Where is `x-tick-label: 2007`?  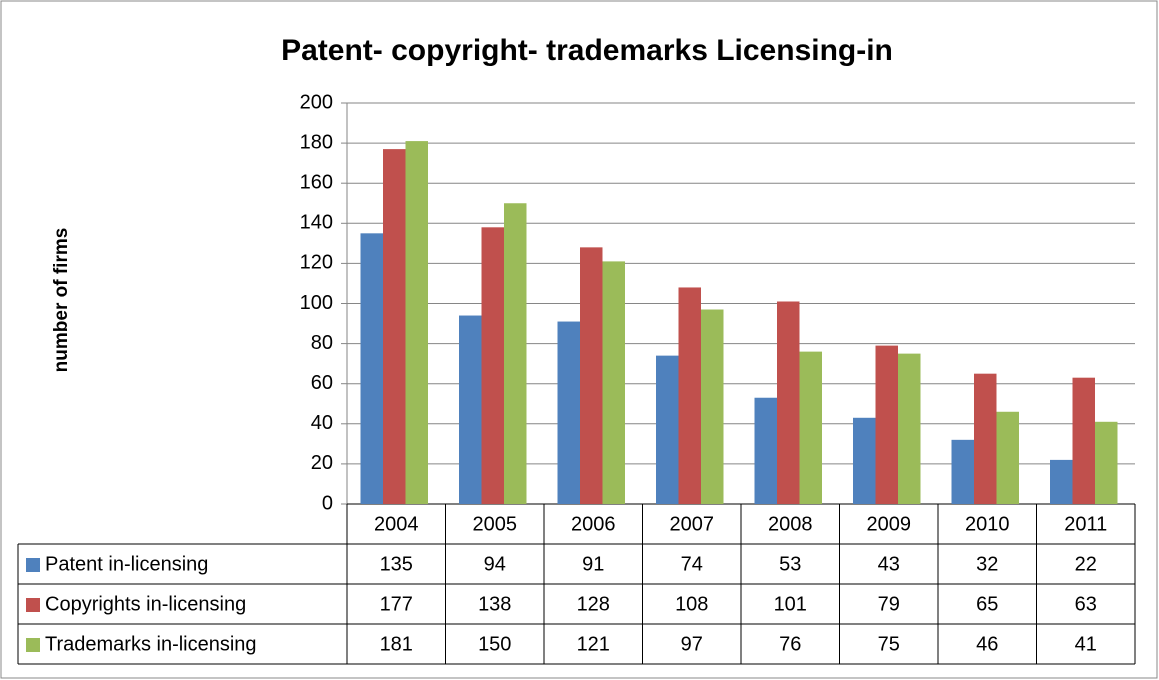
x-tick-label: 2007 is located at coordinates (692, 524).